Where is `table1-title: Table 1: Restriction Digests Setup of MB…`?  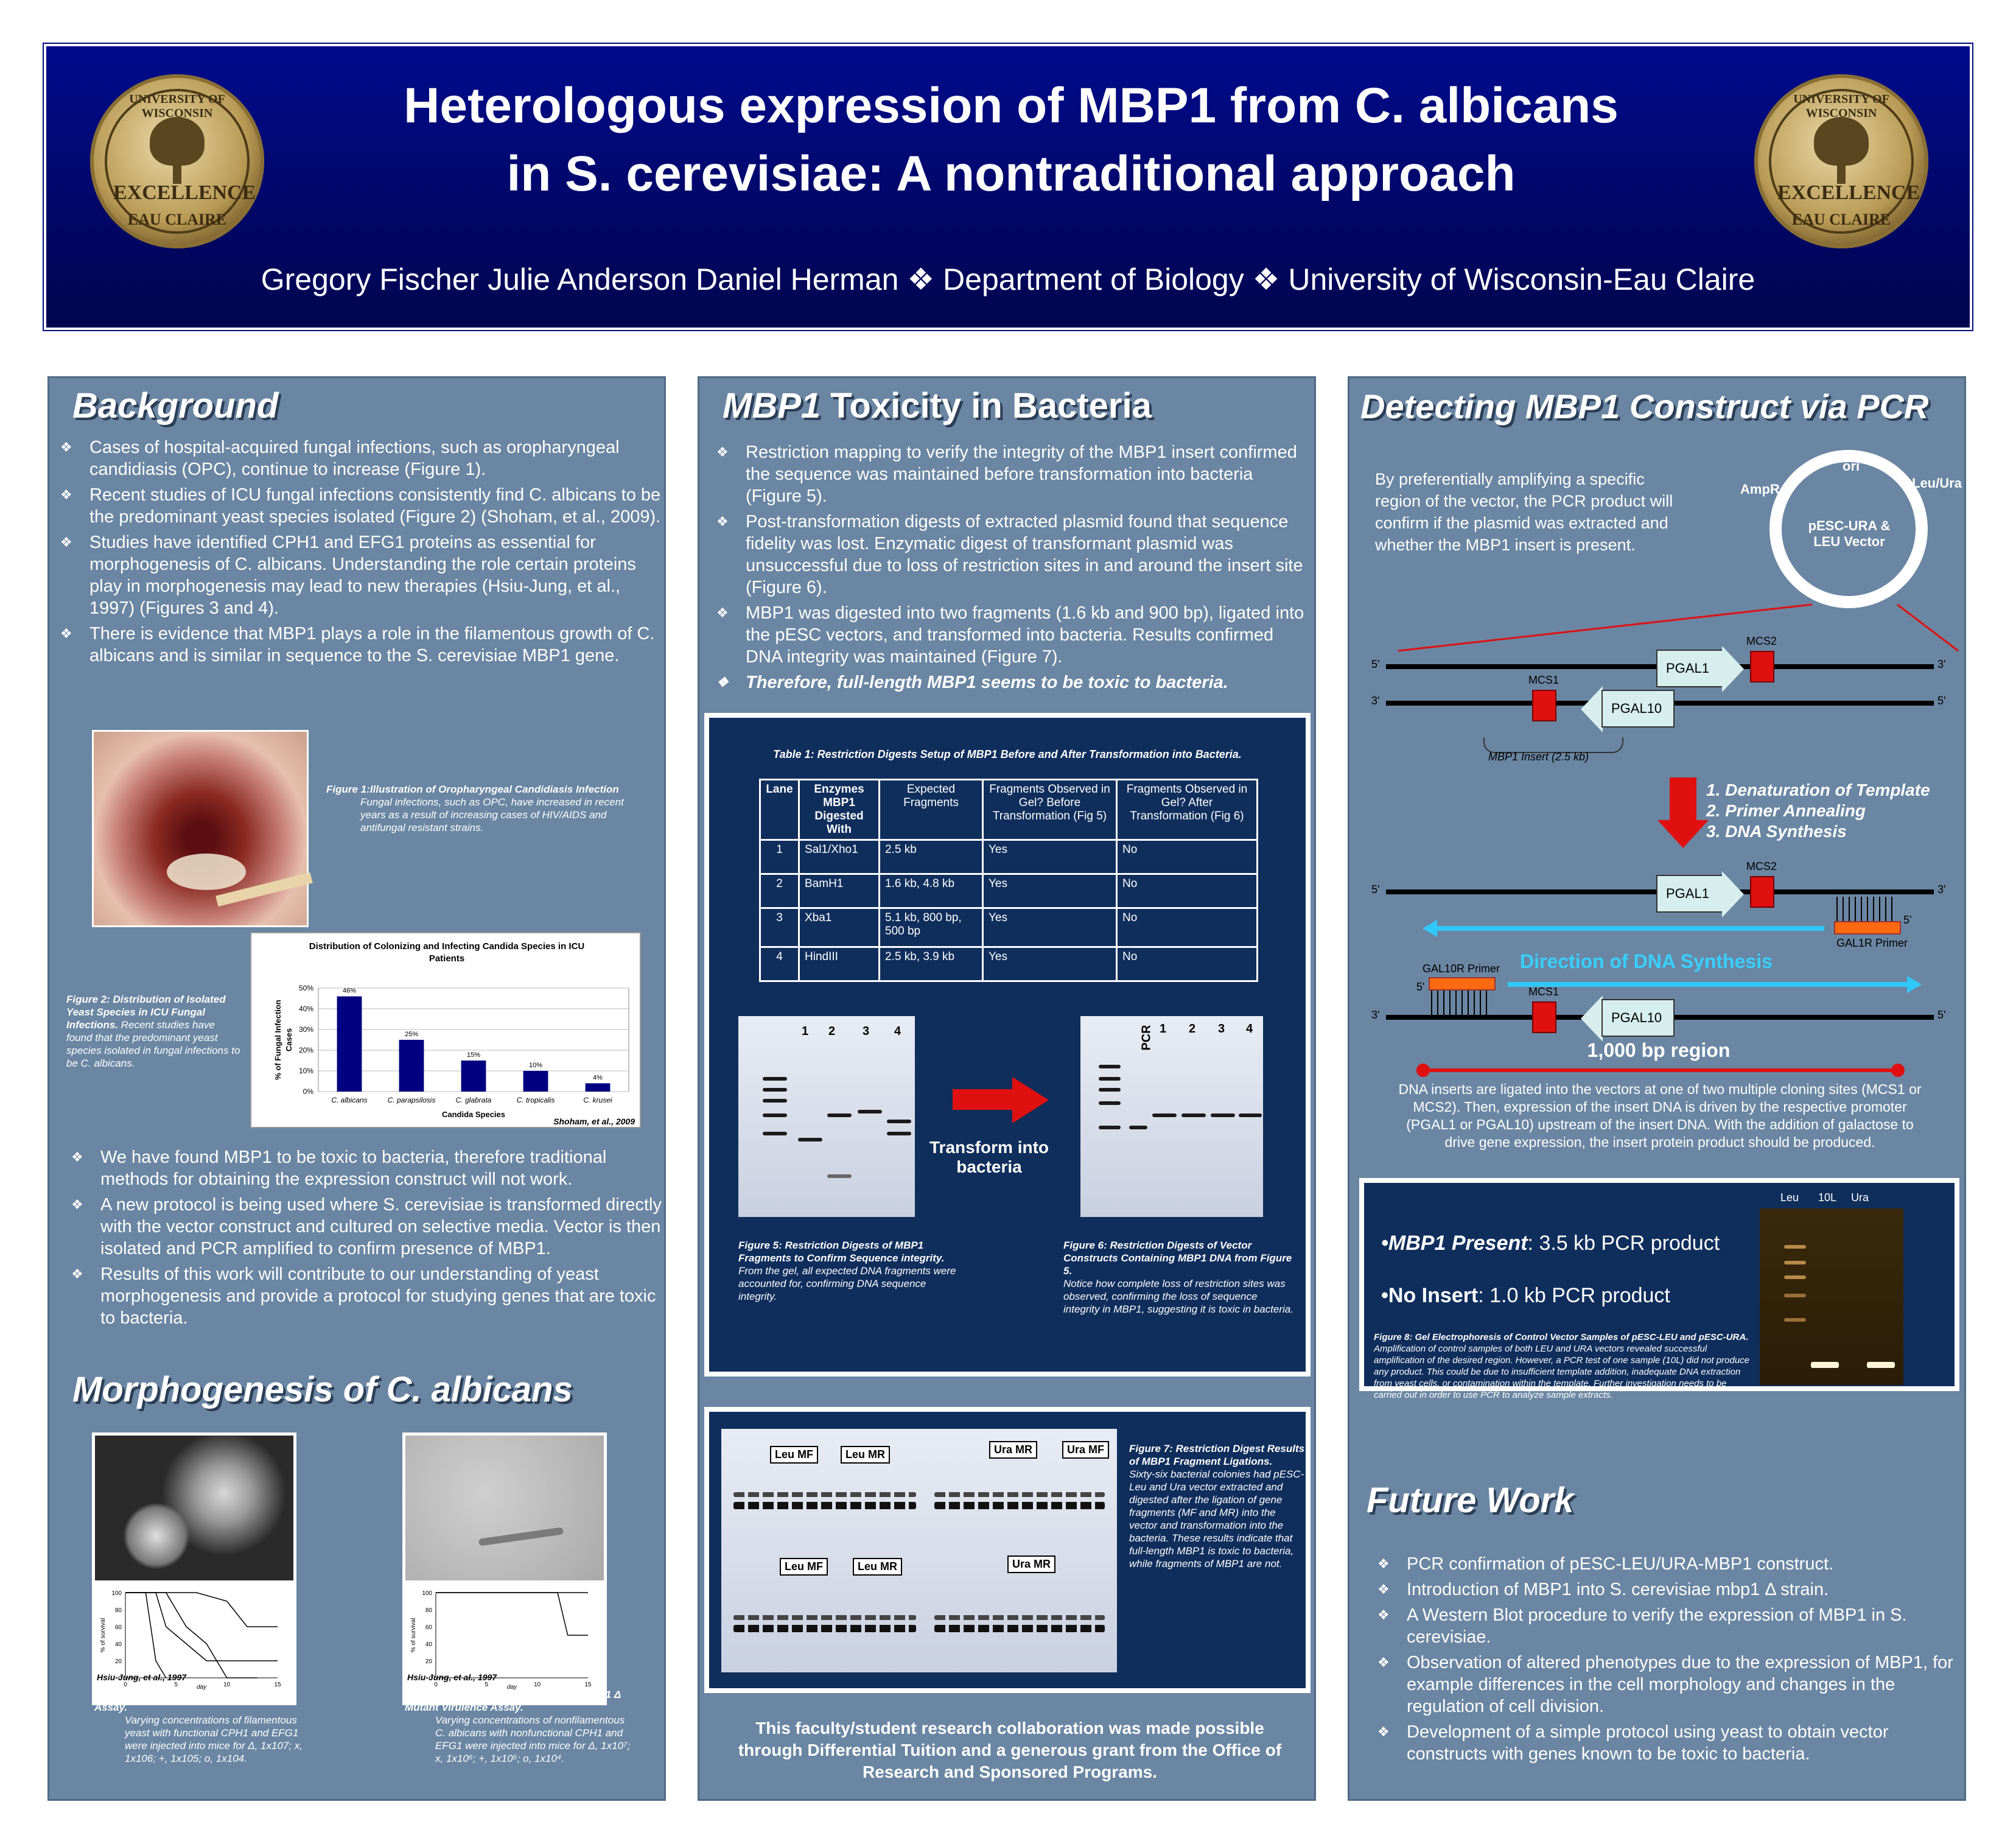 table1-title: Table 1: Restriction Digests Setup of MB… is located at coordinates (1007, 754).